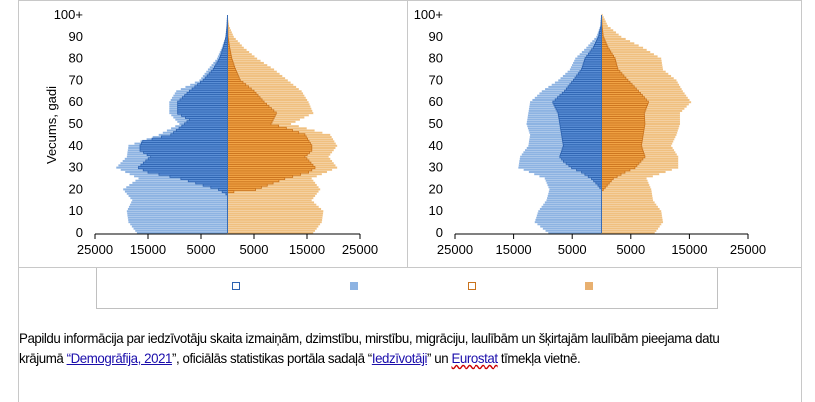  Describe the element at coordinates (119, 358) in the screenshot. I see `link-demografija-2021: “Demogrāfija, 2021` at that location.